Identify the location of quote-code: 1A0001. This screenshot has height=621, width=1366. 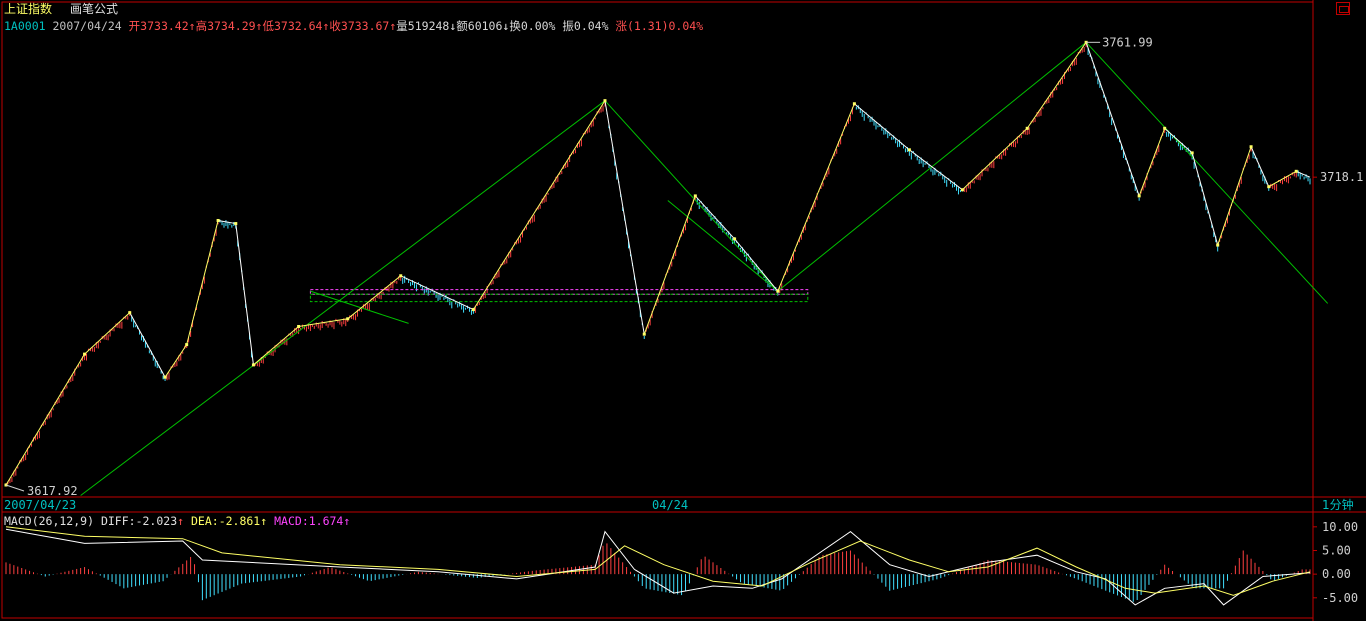
(25, 26).